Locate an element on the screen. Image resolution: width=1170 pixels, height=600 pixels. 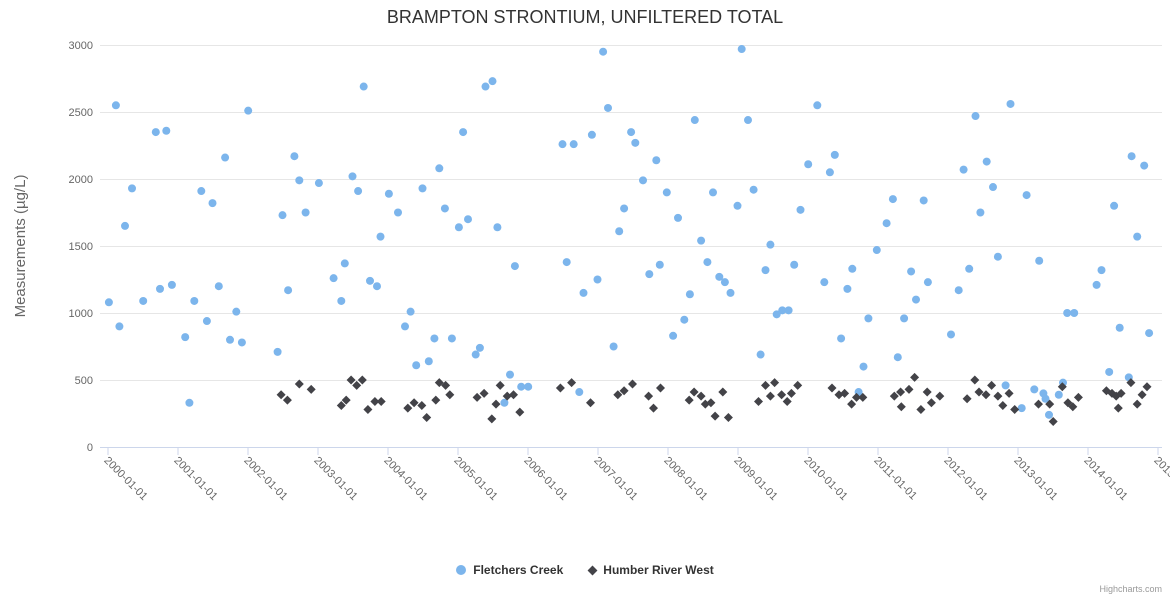
highcharts-credits-link: Highcharts.com is located at coordinates (1130, 589).